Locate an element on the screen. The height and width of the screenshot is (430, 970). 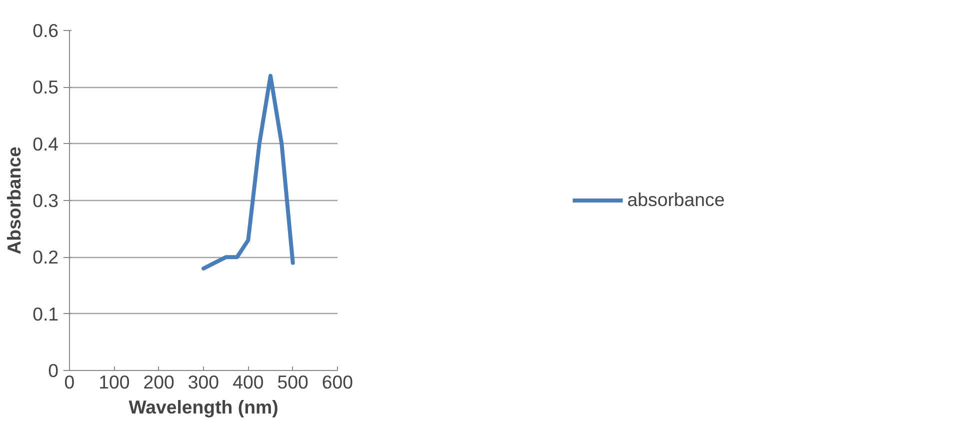
x-tick-label: 100 is located at coordinates (114, 382).